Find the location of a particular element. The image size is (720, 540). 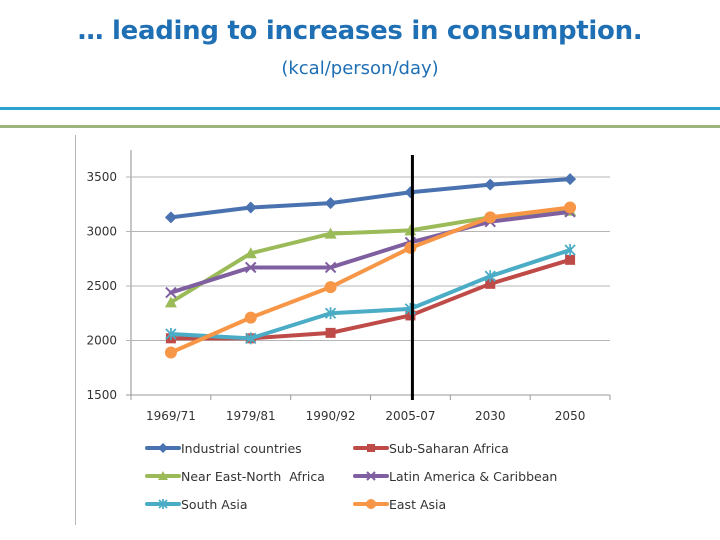

y-tick-label: 1500 is located at coordinates (101, 395).